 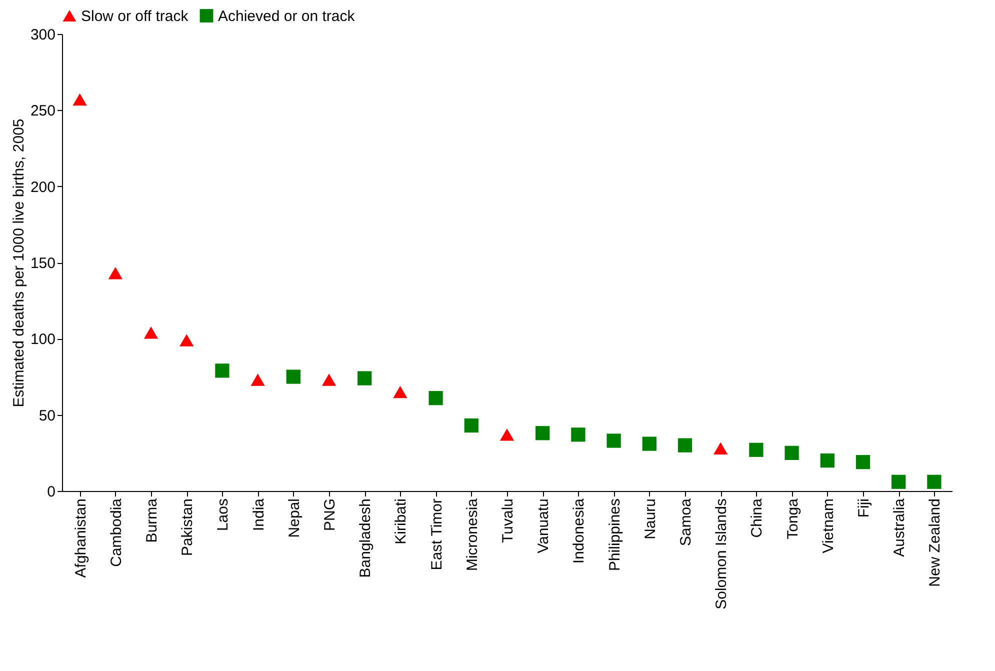 What do you see at coordinates (116, 532) in the screenshot?
I see `x-tick-label: Cambodia` at bounding box center [116, 532].